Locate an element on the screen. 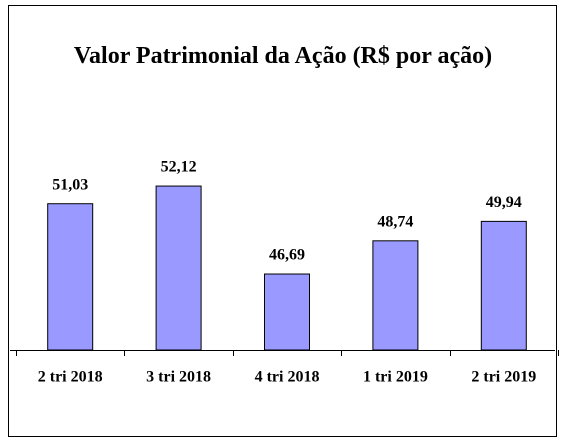  x-tick-label: 2 tri 2018 is located at coordinates (70, 377).